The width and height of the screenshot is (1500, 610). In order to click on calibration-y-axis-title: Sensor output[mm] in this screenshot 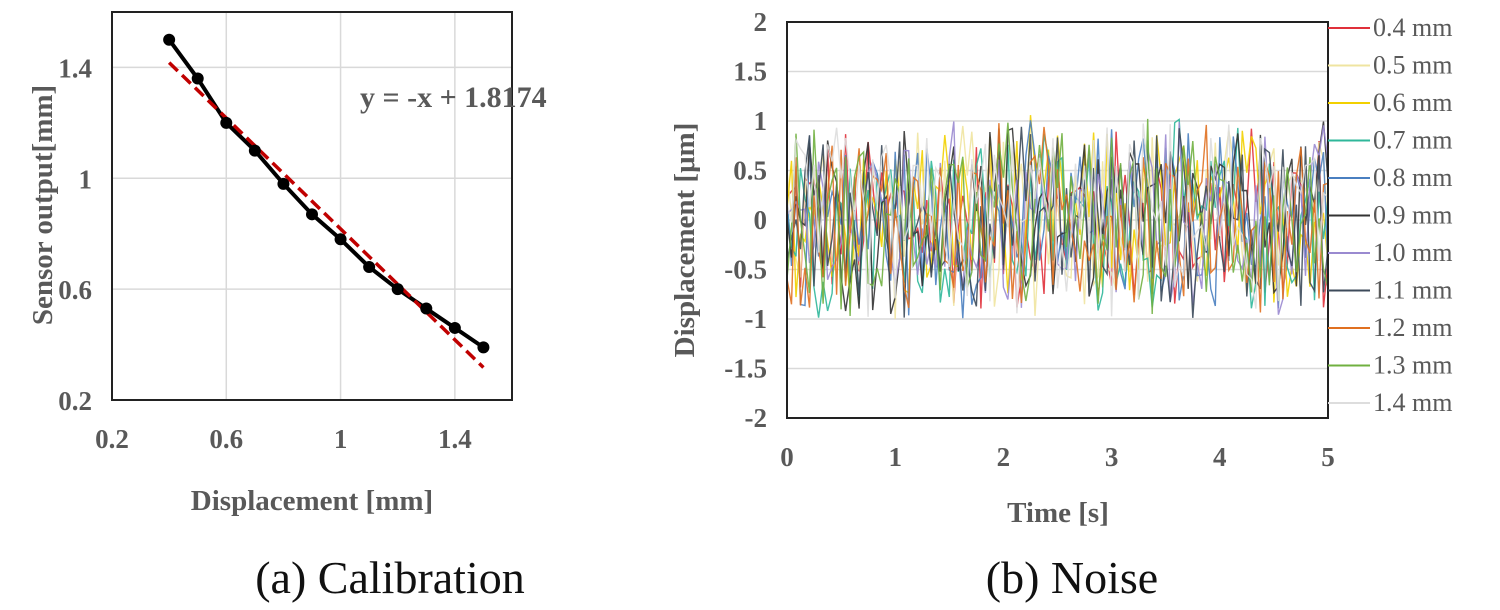, I will do `click(43, 205)`.